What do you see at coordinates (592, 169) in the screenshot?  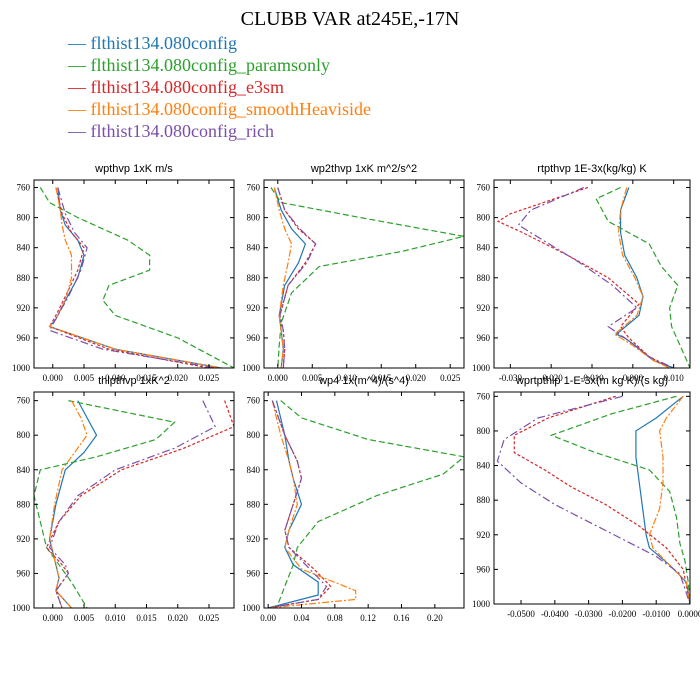 I see `panel-title: rtpthvp 1E-3x(kg/kg) K` at bounding box center [592, 169].